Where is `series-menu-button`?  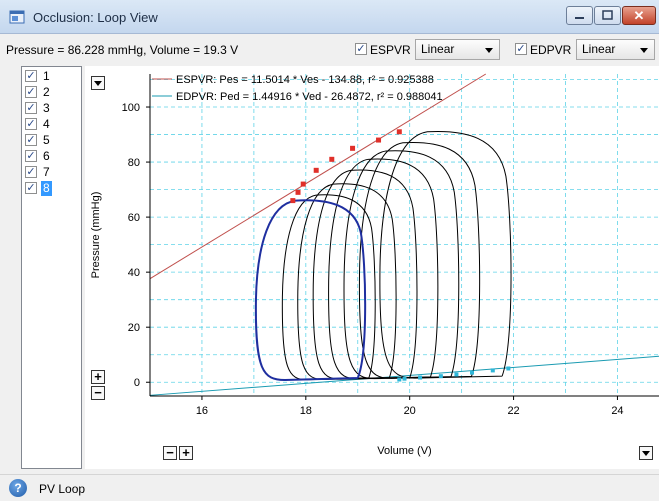 series-menu-button is located at coordinates (98, 83).